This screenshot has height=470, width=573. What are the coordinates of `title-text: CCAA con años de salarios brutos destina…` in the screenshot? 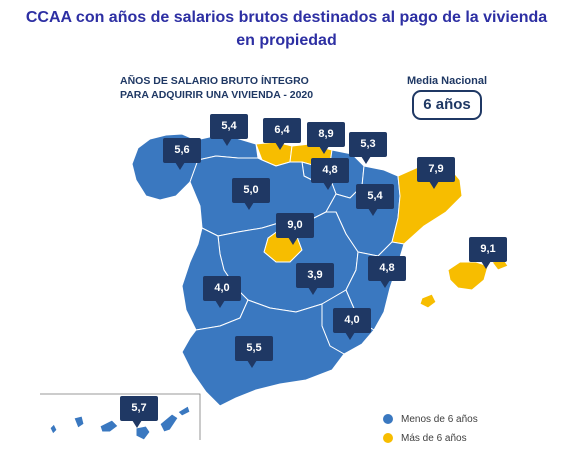 It's located at (286, 29).